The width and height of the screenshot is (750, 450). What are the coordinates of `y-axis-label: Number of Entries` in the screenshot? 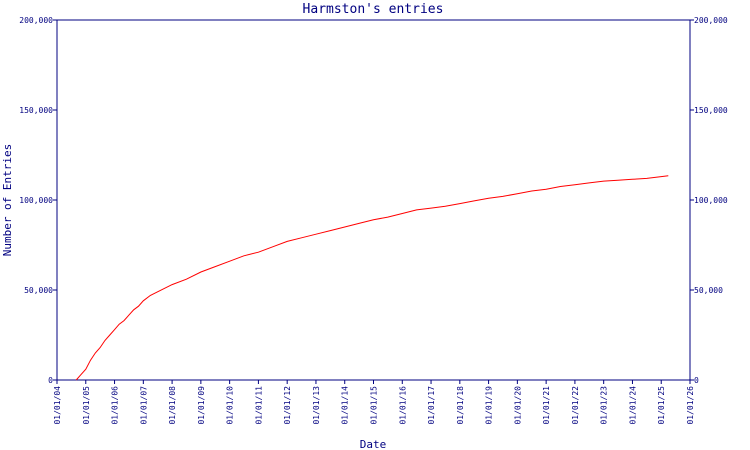 It's located at (7, 200).